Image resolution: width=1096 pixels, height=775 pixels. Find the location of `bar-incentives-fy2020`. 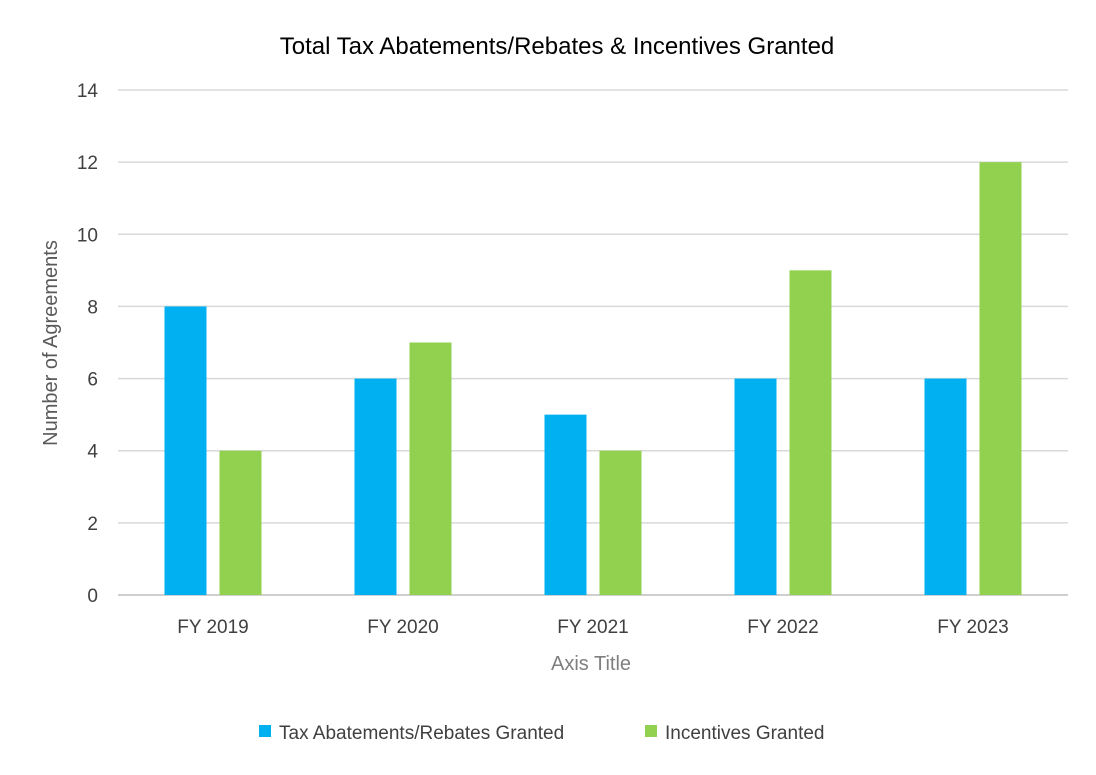

bar-incentives-fy2020 is located at coordinates (430, 468).